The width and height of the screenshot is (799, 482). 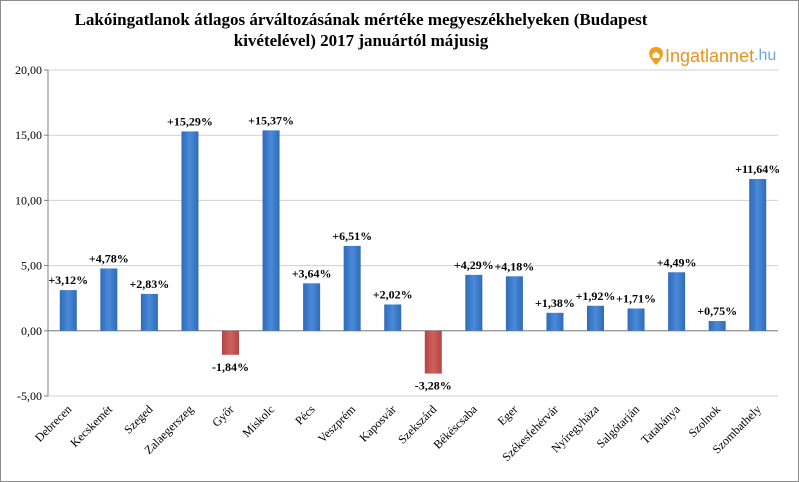 I want to click on data-label: +2,02%, so click(x=393, y=294).